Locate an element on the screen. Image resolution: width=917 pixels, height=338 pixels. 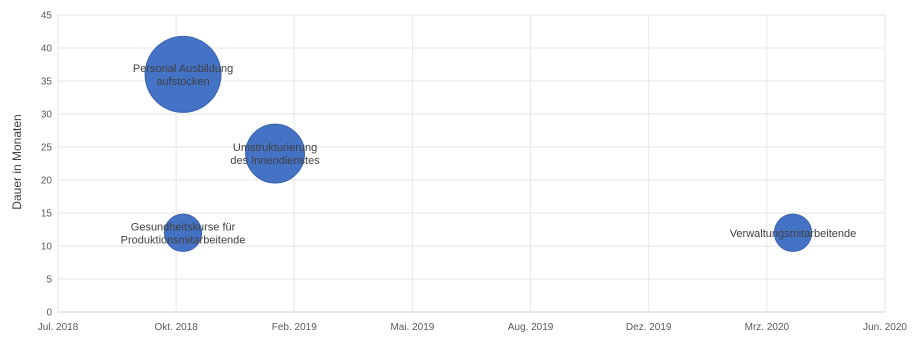
x-tick-label: Mrz. 2020 is located at coordinates (767, 327).